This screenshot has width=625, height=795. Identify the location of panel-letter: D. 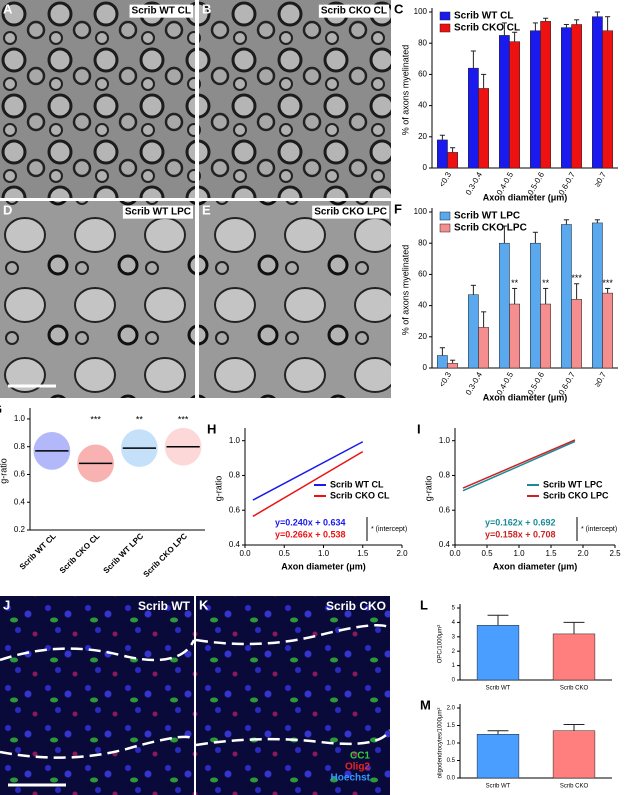
(7, 209).